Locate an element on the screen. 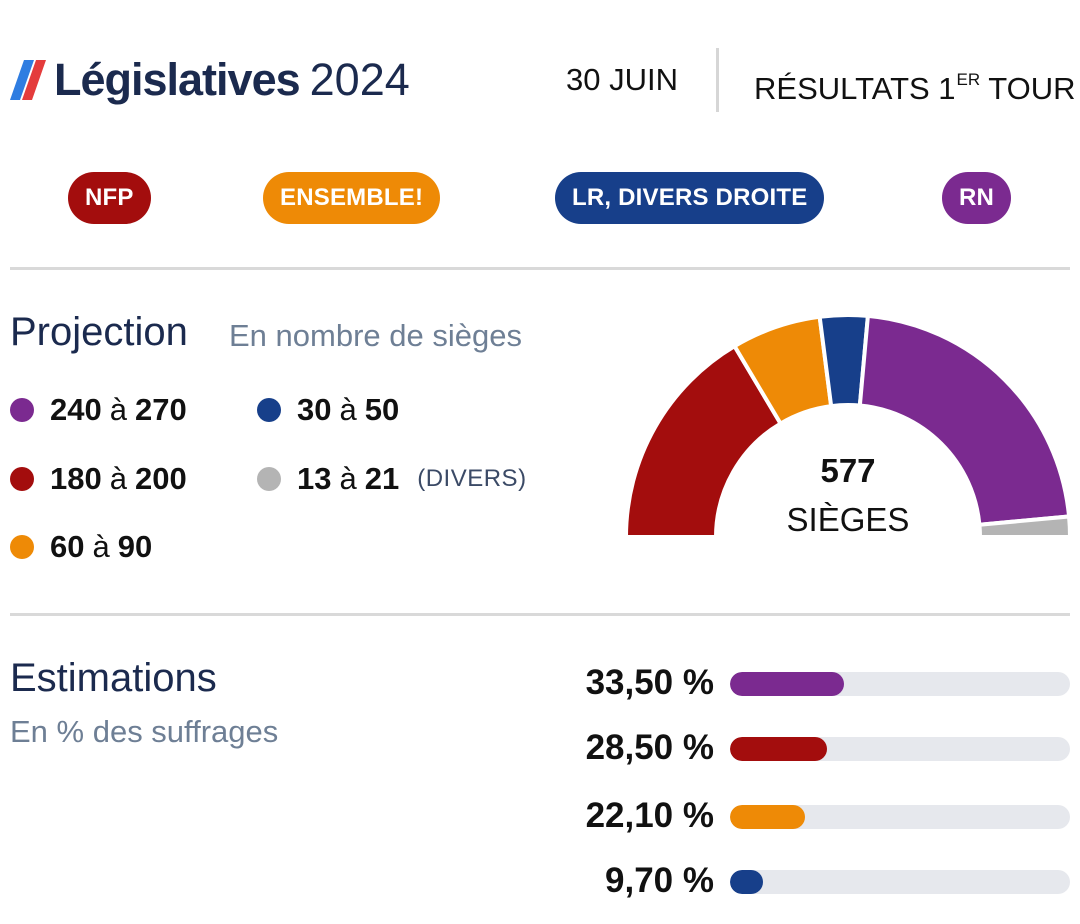 Image resolution: width=1080 pixels, height=924 pixels. results-label: RÉSULTATS 1 is located at coordinates (855, 88).